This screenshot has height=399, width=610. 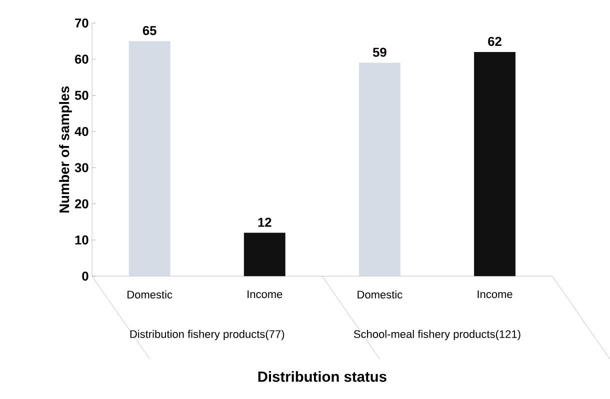 I want to click on y-tick-label: 40, so click(x=81, y=131).